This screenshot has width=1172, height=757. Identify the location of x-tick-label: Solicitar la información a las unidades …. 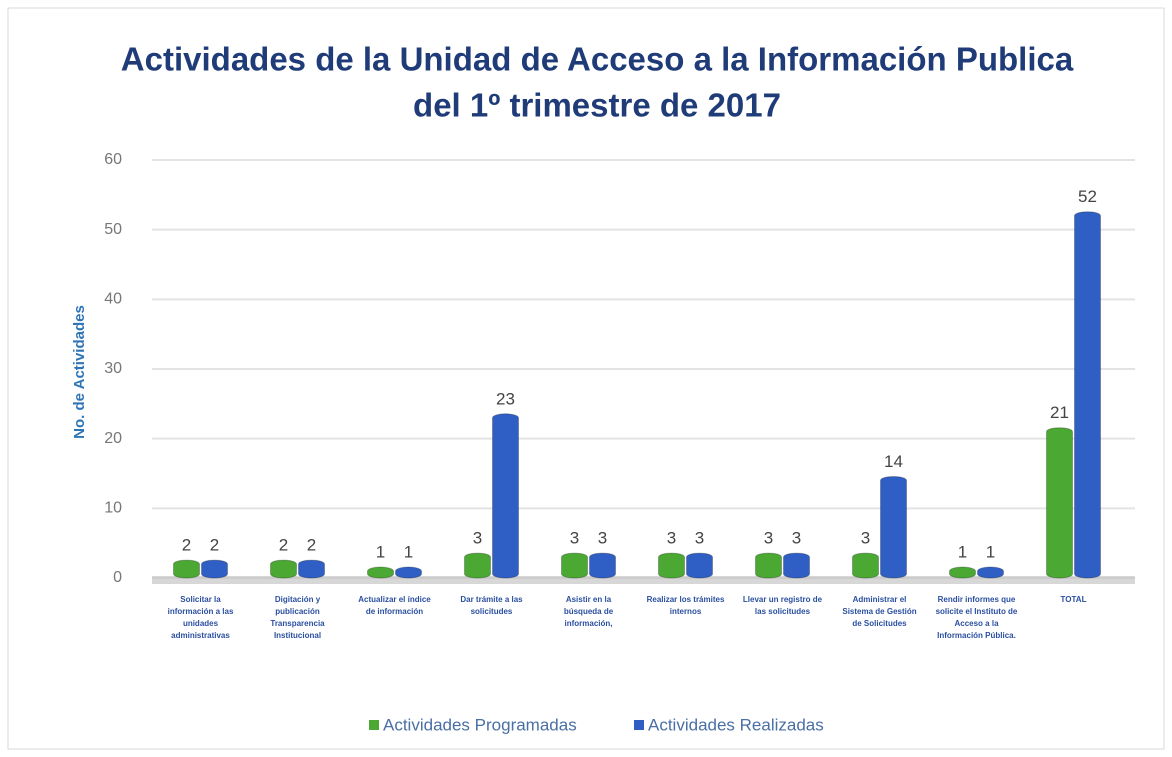
(200, 617).